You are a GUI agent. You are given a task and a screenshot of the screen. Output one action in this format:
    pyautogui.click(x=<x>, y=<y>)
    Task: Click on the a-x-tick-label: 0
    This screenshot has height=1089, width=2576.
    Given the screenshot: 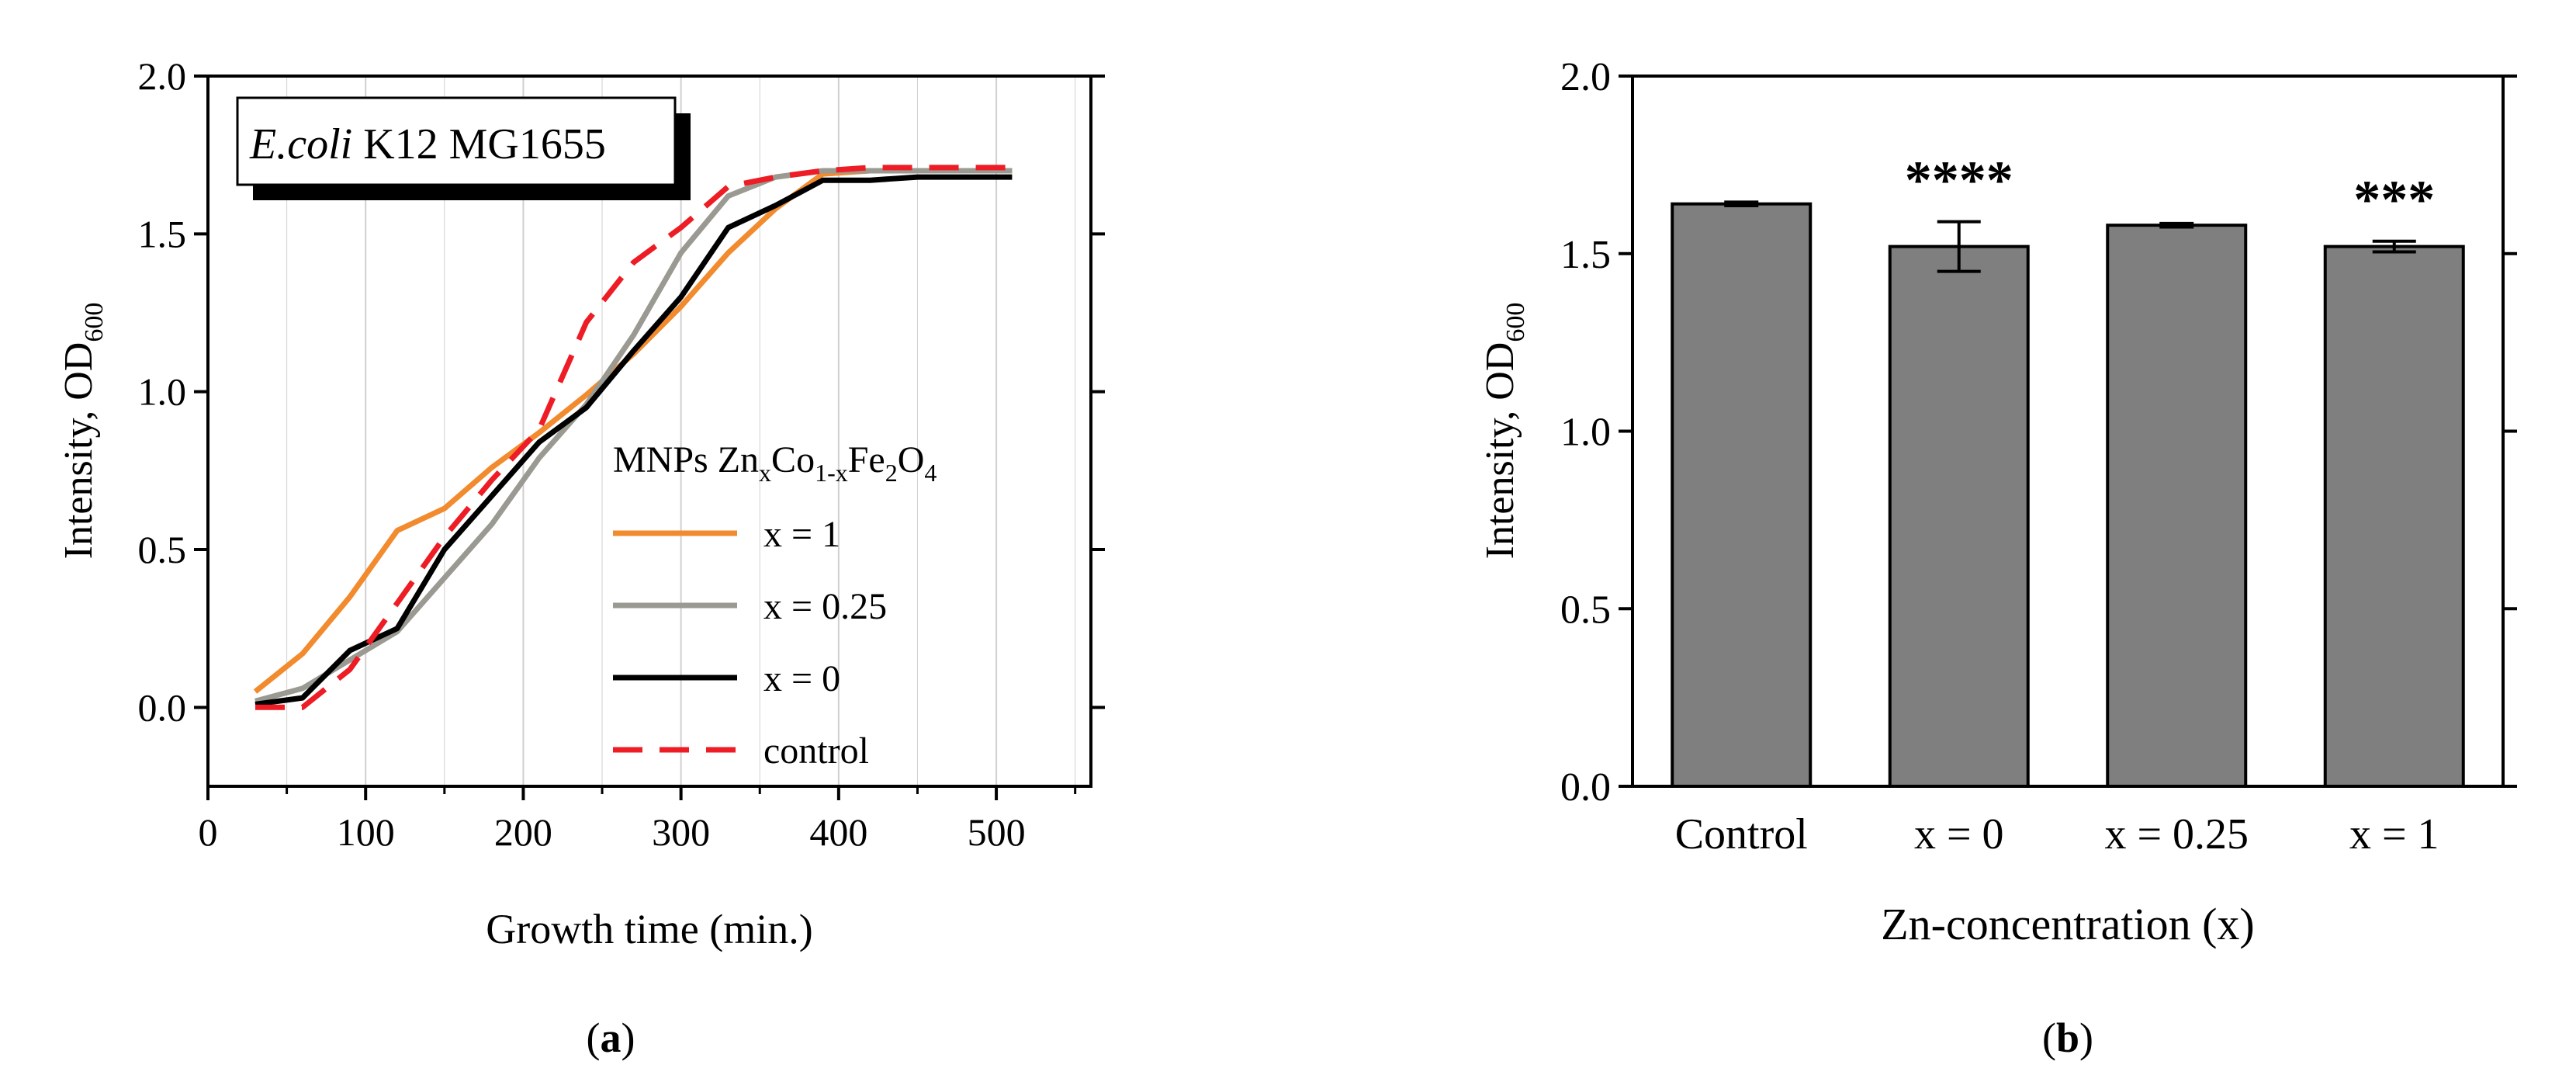 What is the action you would take?
    pyautogui.click(x=209, y=832)
    